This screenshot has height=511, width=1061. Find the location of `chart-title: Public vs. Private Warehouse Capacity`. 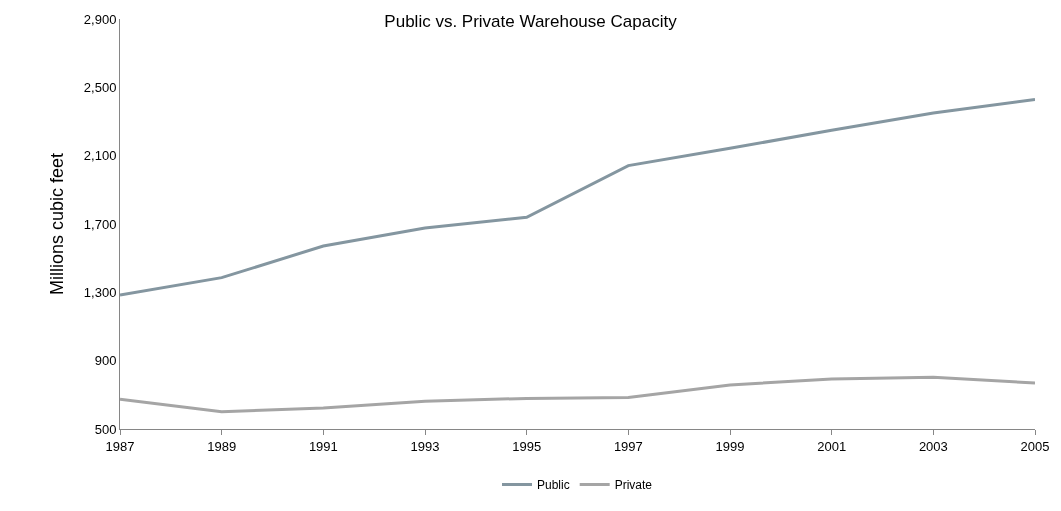

chart-title: Public vs. Private Warehouse Capacity is located at coordinates (531, 22).